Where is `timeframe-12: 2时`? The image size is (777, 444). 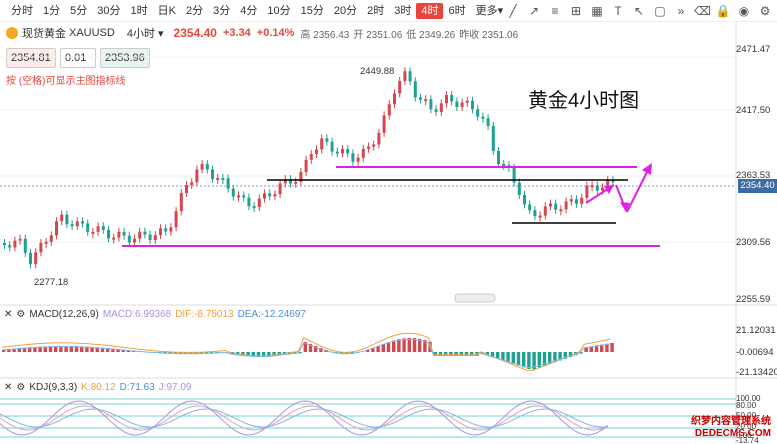 timeframe-12: 2时 is located at coordinates (376, 10).